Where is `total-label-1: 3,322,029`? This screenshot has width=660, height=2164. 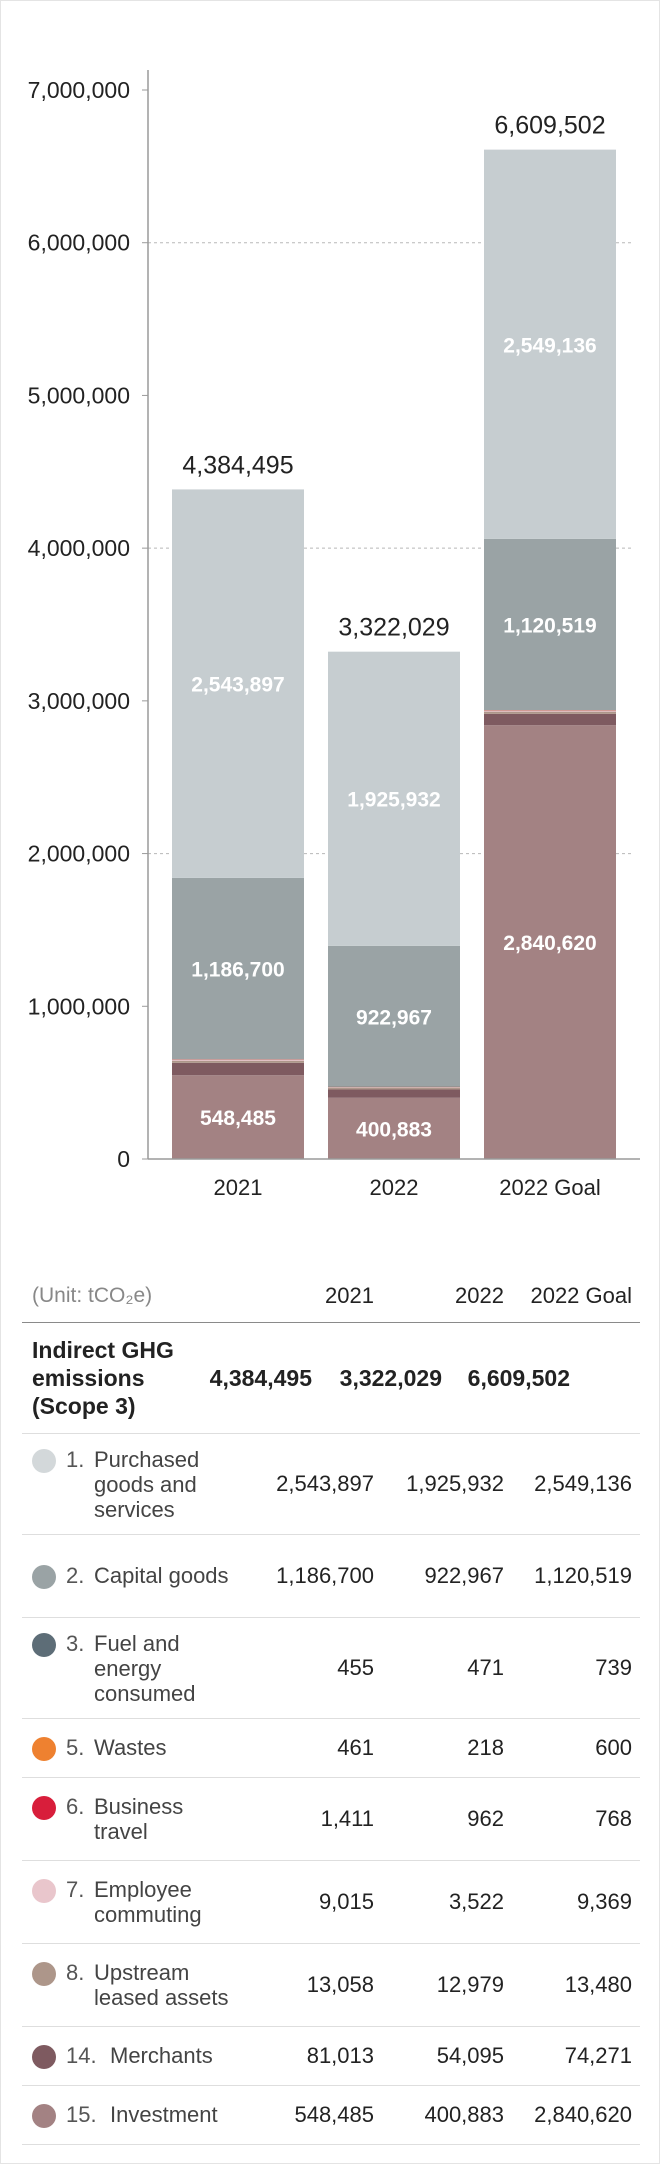 total-label-1: 3,322,029 is located at coordinates (393, 628).